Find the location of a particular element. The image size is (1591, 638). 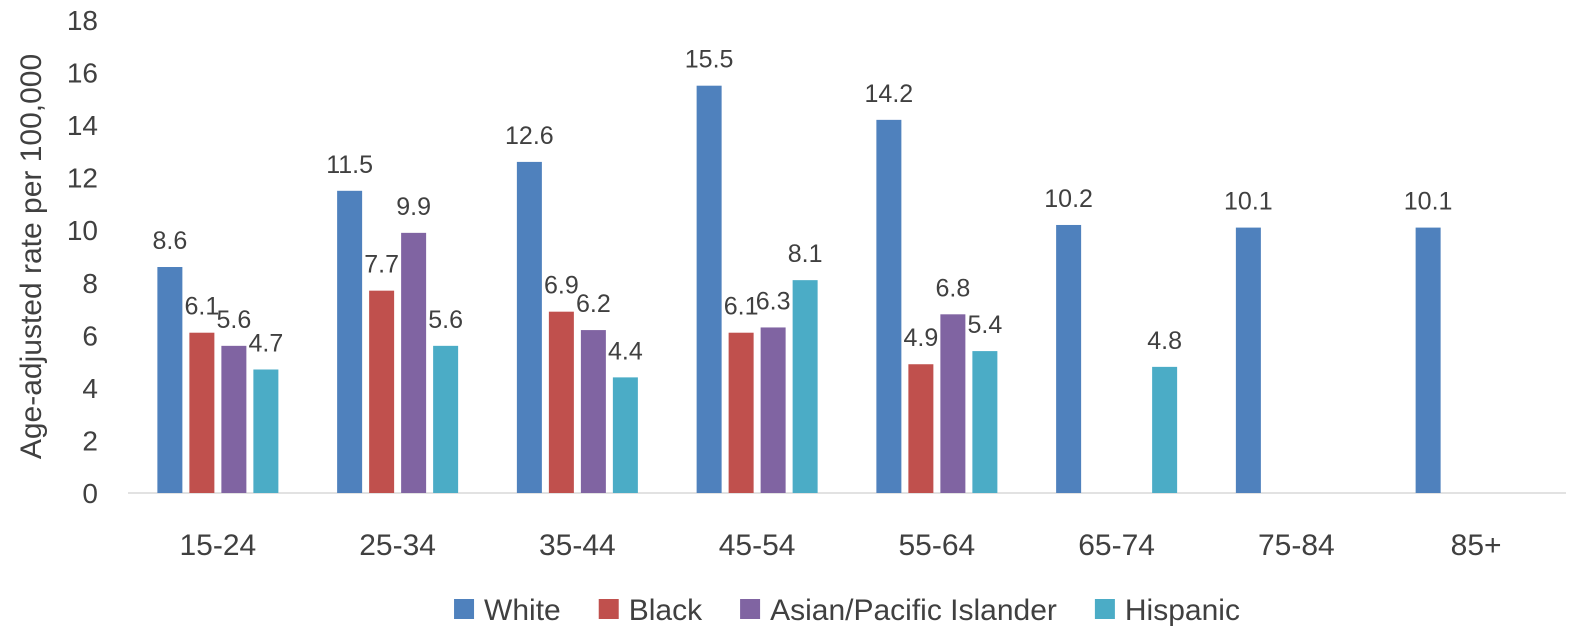

data-label: 9.9 is located at coordinates (413, 207).